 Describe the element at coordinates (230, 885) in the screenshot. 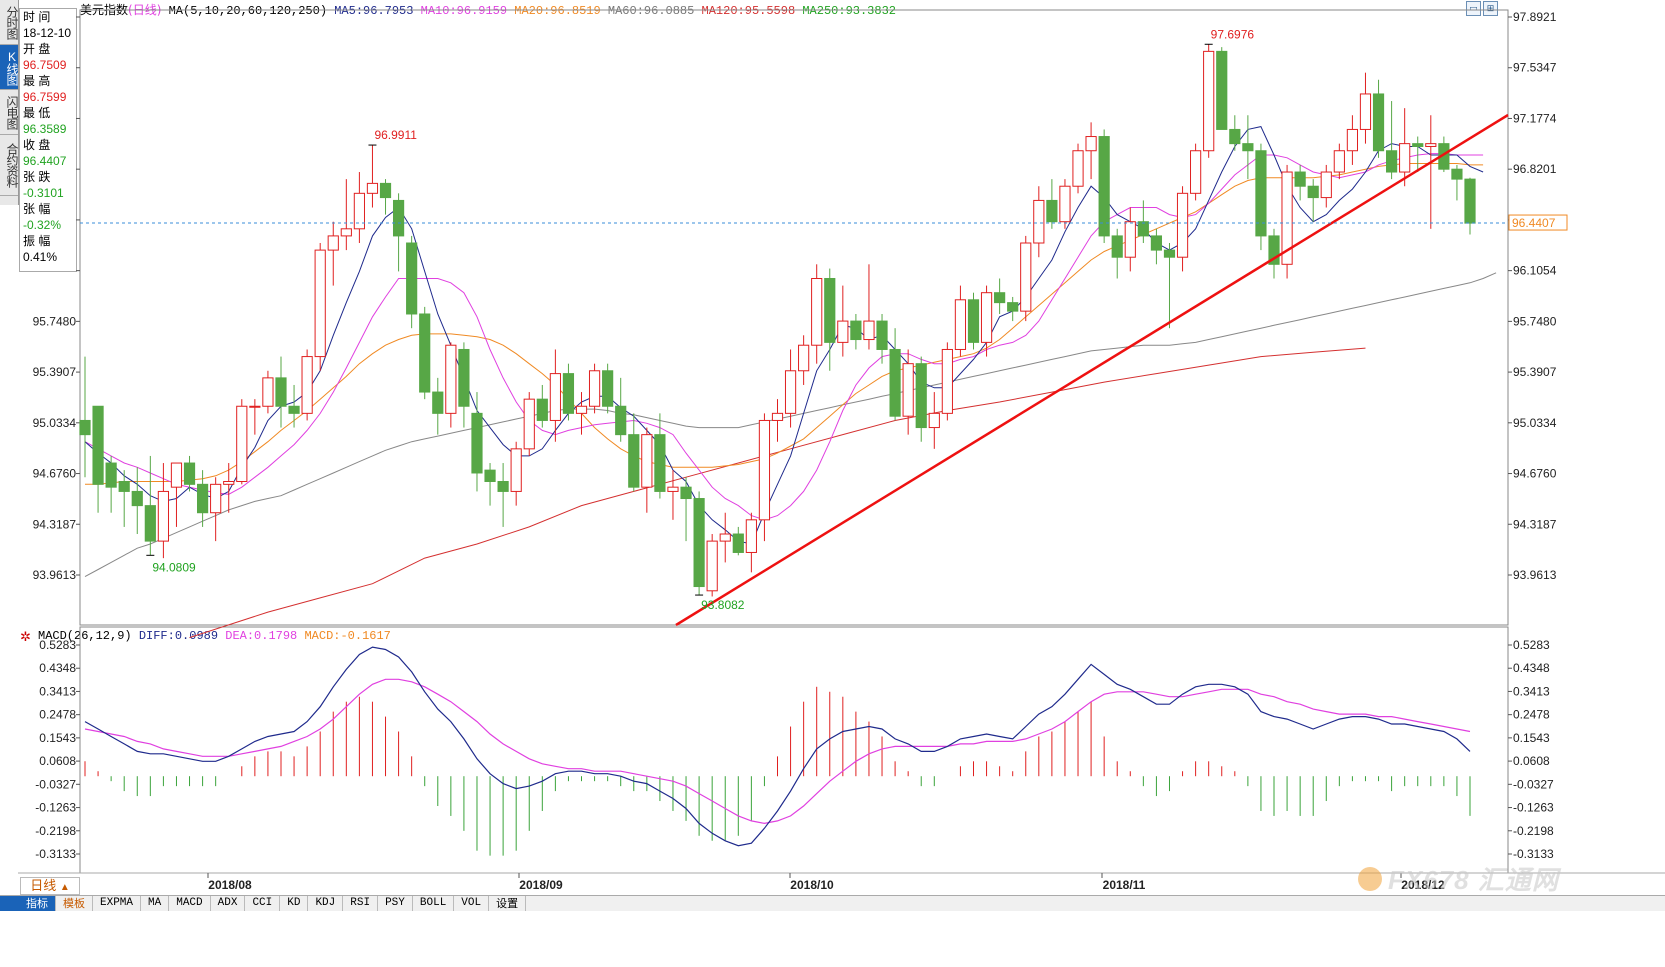

I see `date-tick-label: 2018/08` at that location.